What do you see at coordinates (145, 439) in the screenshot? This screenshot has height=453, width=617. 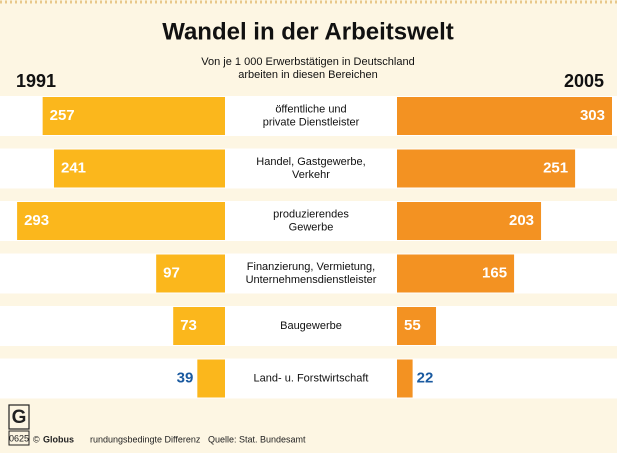 I see `note: rundungsbedingte Differenz` at bounding box center [145, 439].